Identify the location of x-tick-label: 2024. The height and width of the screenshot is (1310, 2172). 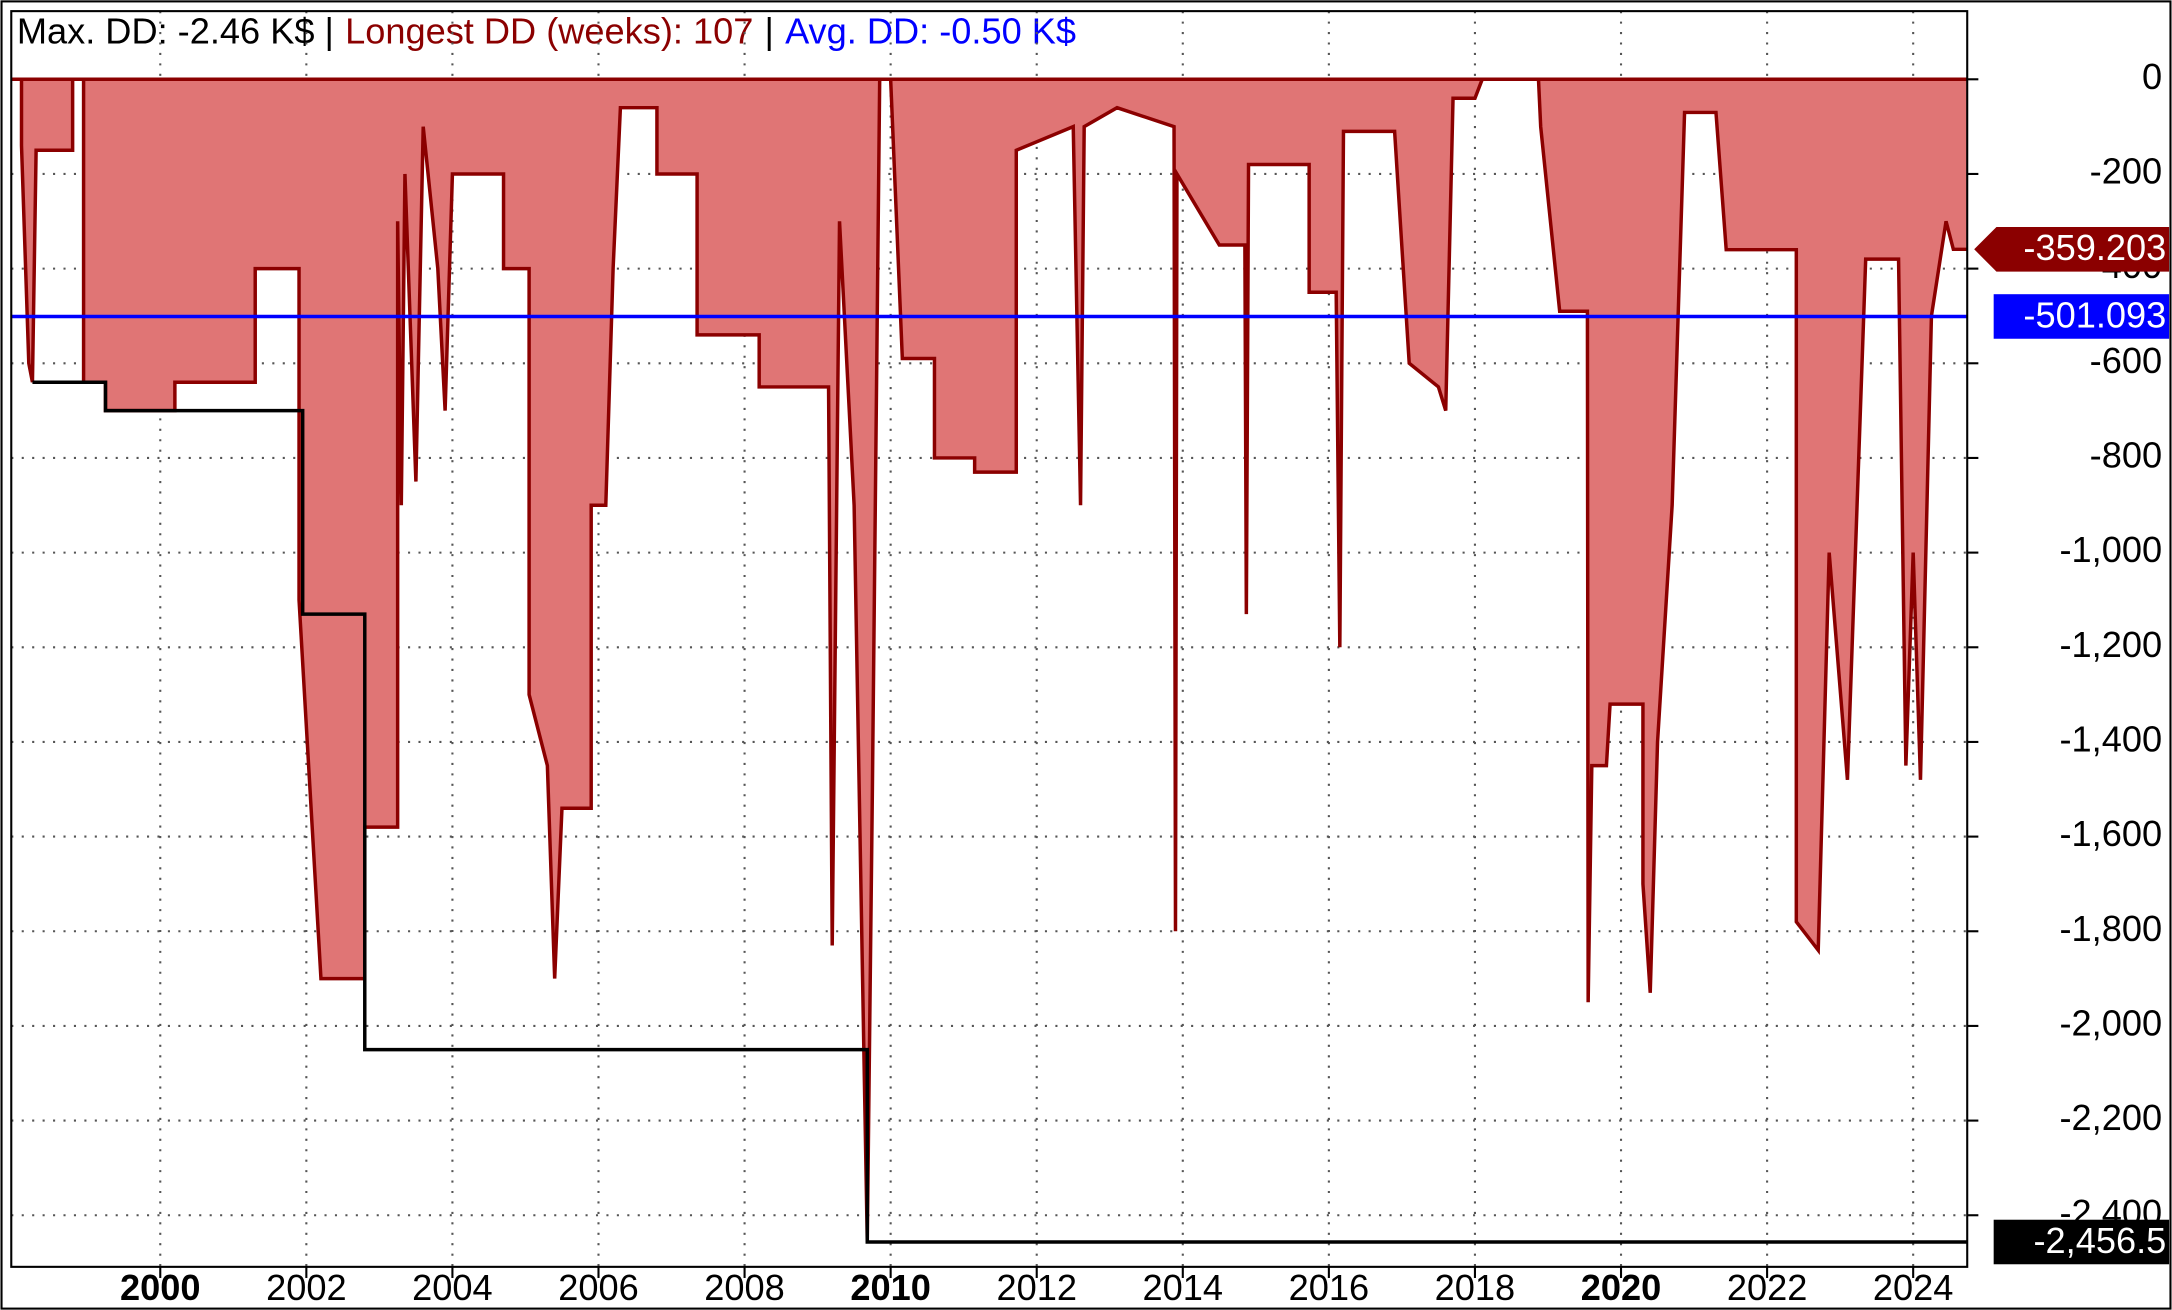
(1913, 1287).